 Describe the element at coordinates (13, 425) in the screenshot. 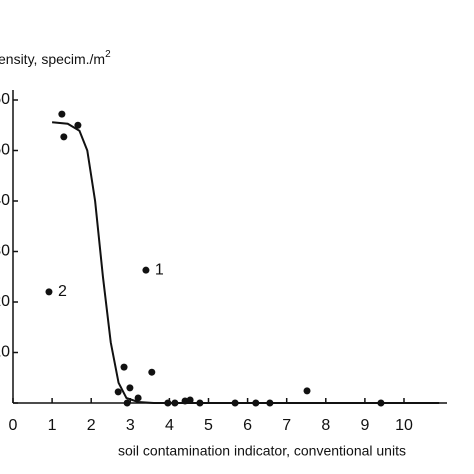

I see `x-tick-label: 0` at that location.